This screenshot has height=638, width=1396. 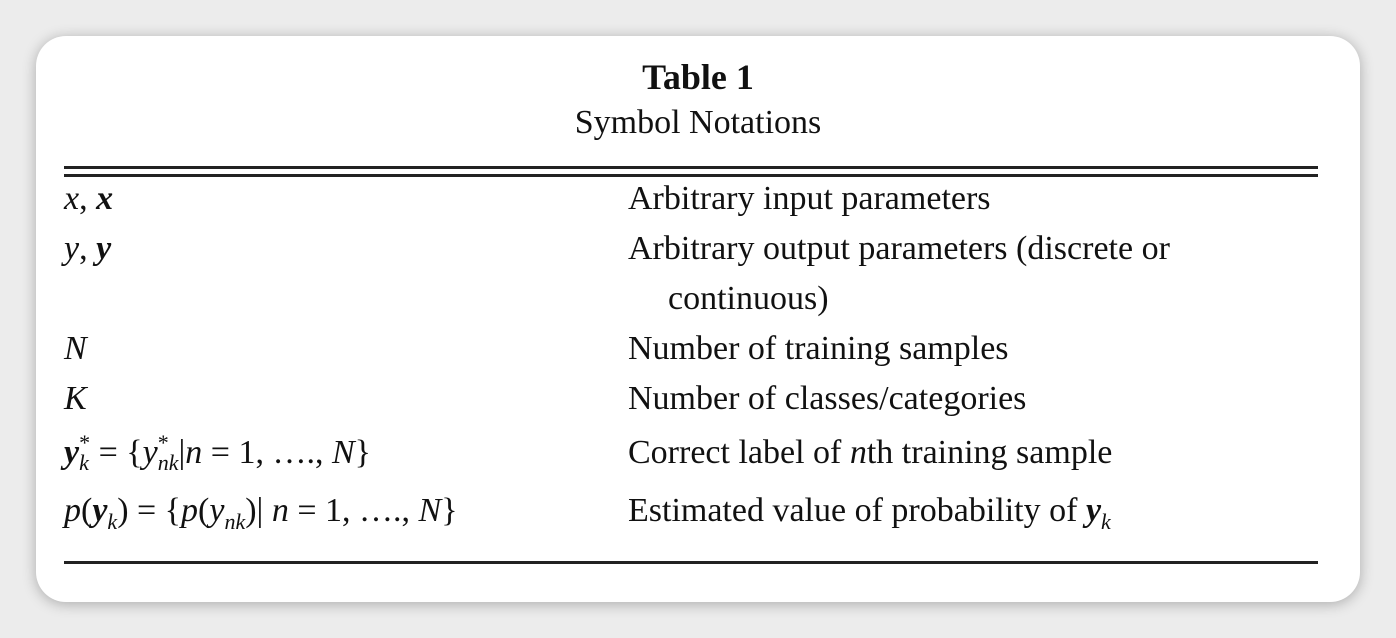 I want to click on description-cell: Number of classes/categories, so click(x=827, y=398).